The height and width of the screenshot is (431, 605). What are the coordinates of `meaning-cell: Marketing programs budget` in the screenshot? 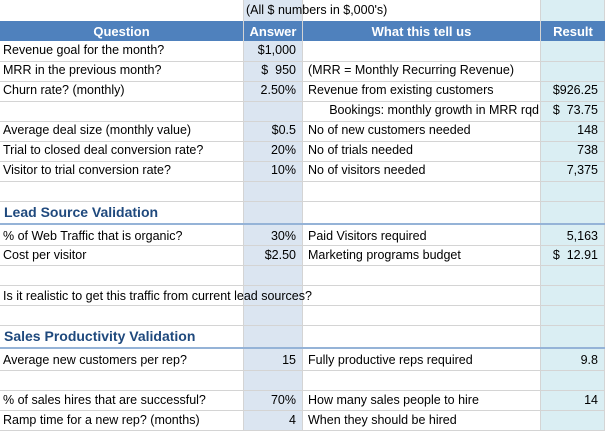 It's located at (384, 255).